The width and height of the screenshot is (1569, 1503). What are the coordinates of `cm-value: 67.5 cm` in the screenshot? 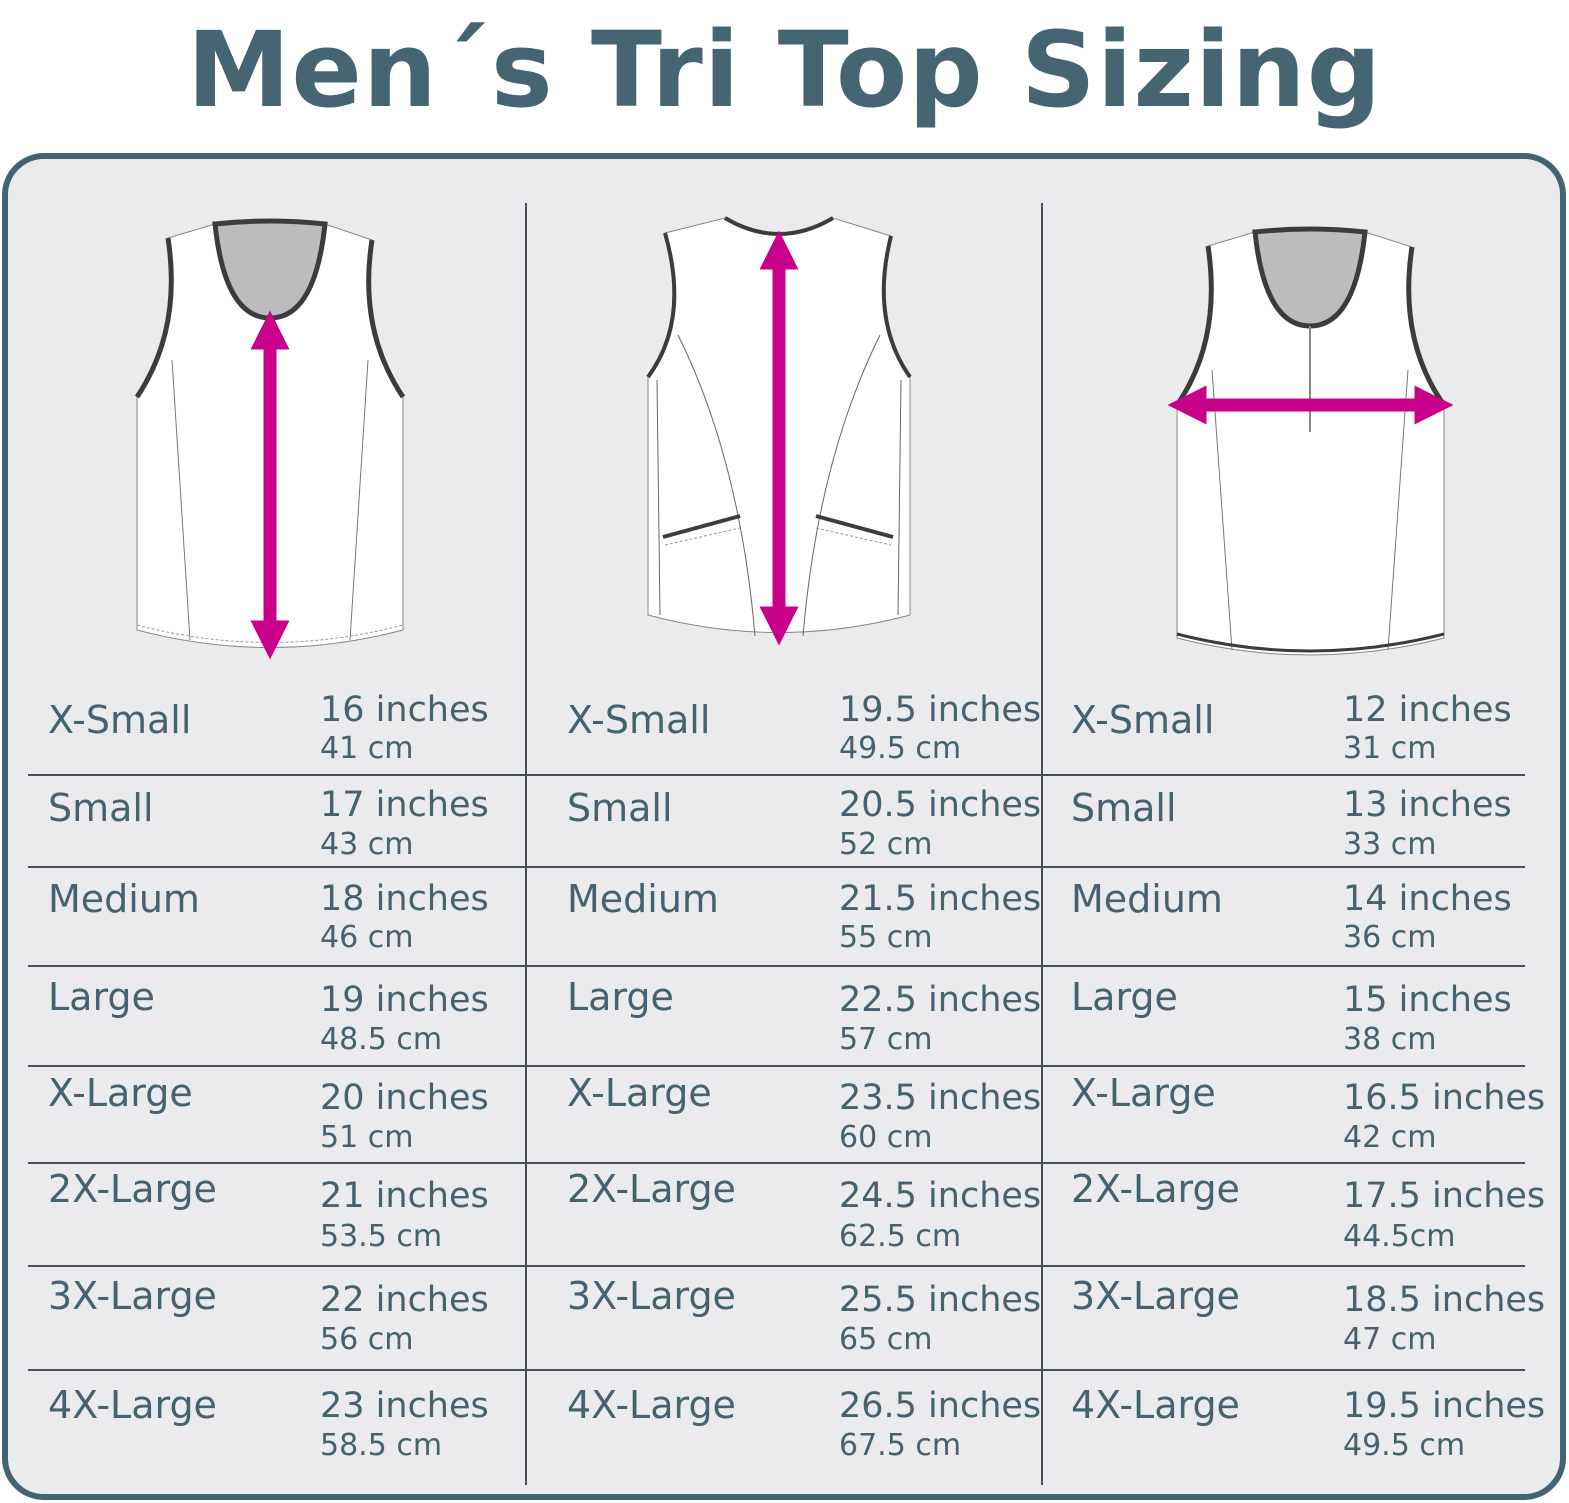 It's located at (900, 1445).